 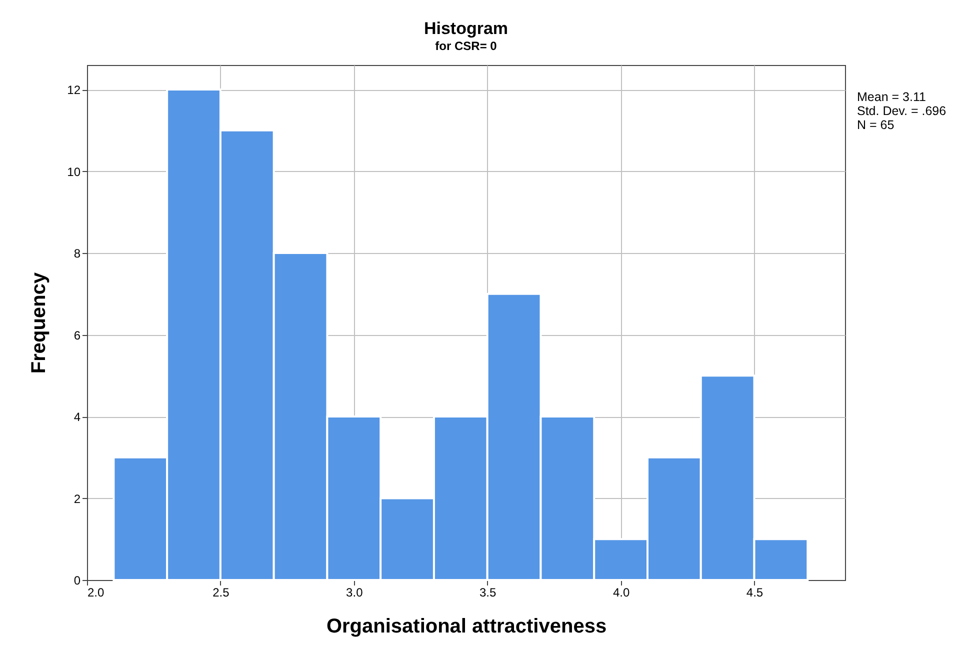 I want to click on x-tick-label: 3.5, so click(x=488, y=593).